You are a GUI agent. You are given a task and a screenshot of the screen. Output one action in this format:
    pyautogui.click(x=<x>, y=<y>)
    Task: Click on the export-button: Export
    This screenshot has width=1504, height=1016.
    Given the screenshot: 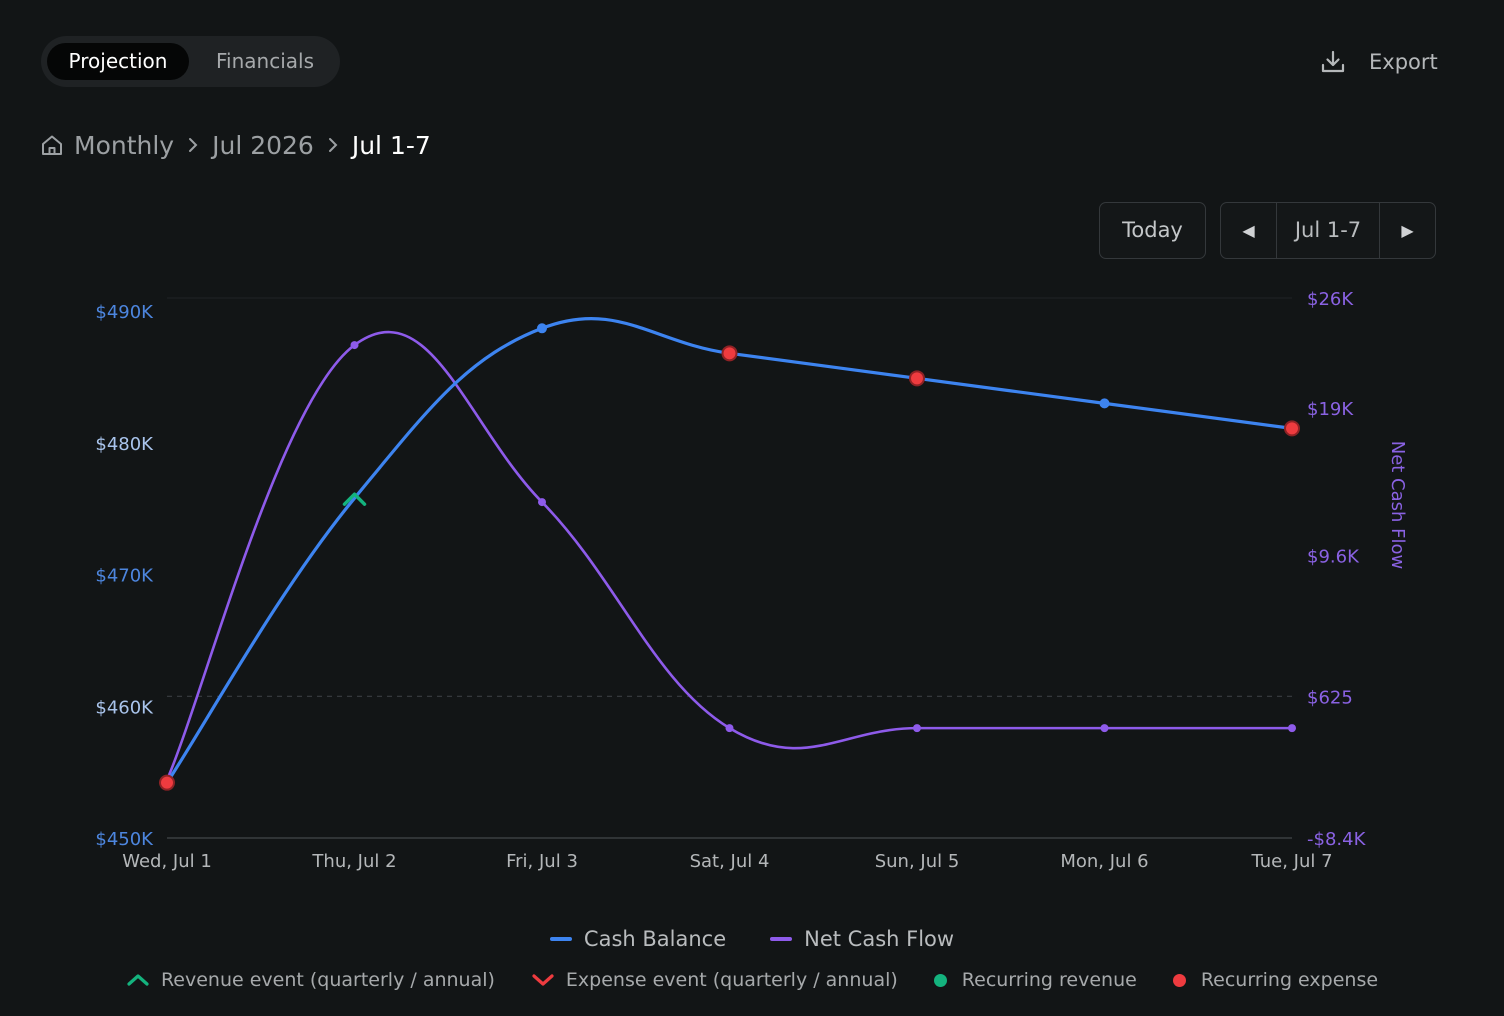 What is the action you would take?
    pyautogui.click(x=1378, y=62)
    